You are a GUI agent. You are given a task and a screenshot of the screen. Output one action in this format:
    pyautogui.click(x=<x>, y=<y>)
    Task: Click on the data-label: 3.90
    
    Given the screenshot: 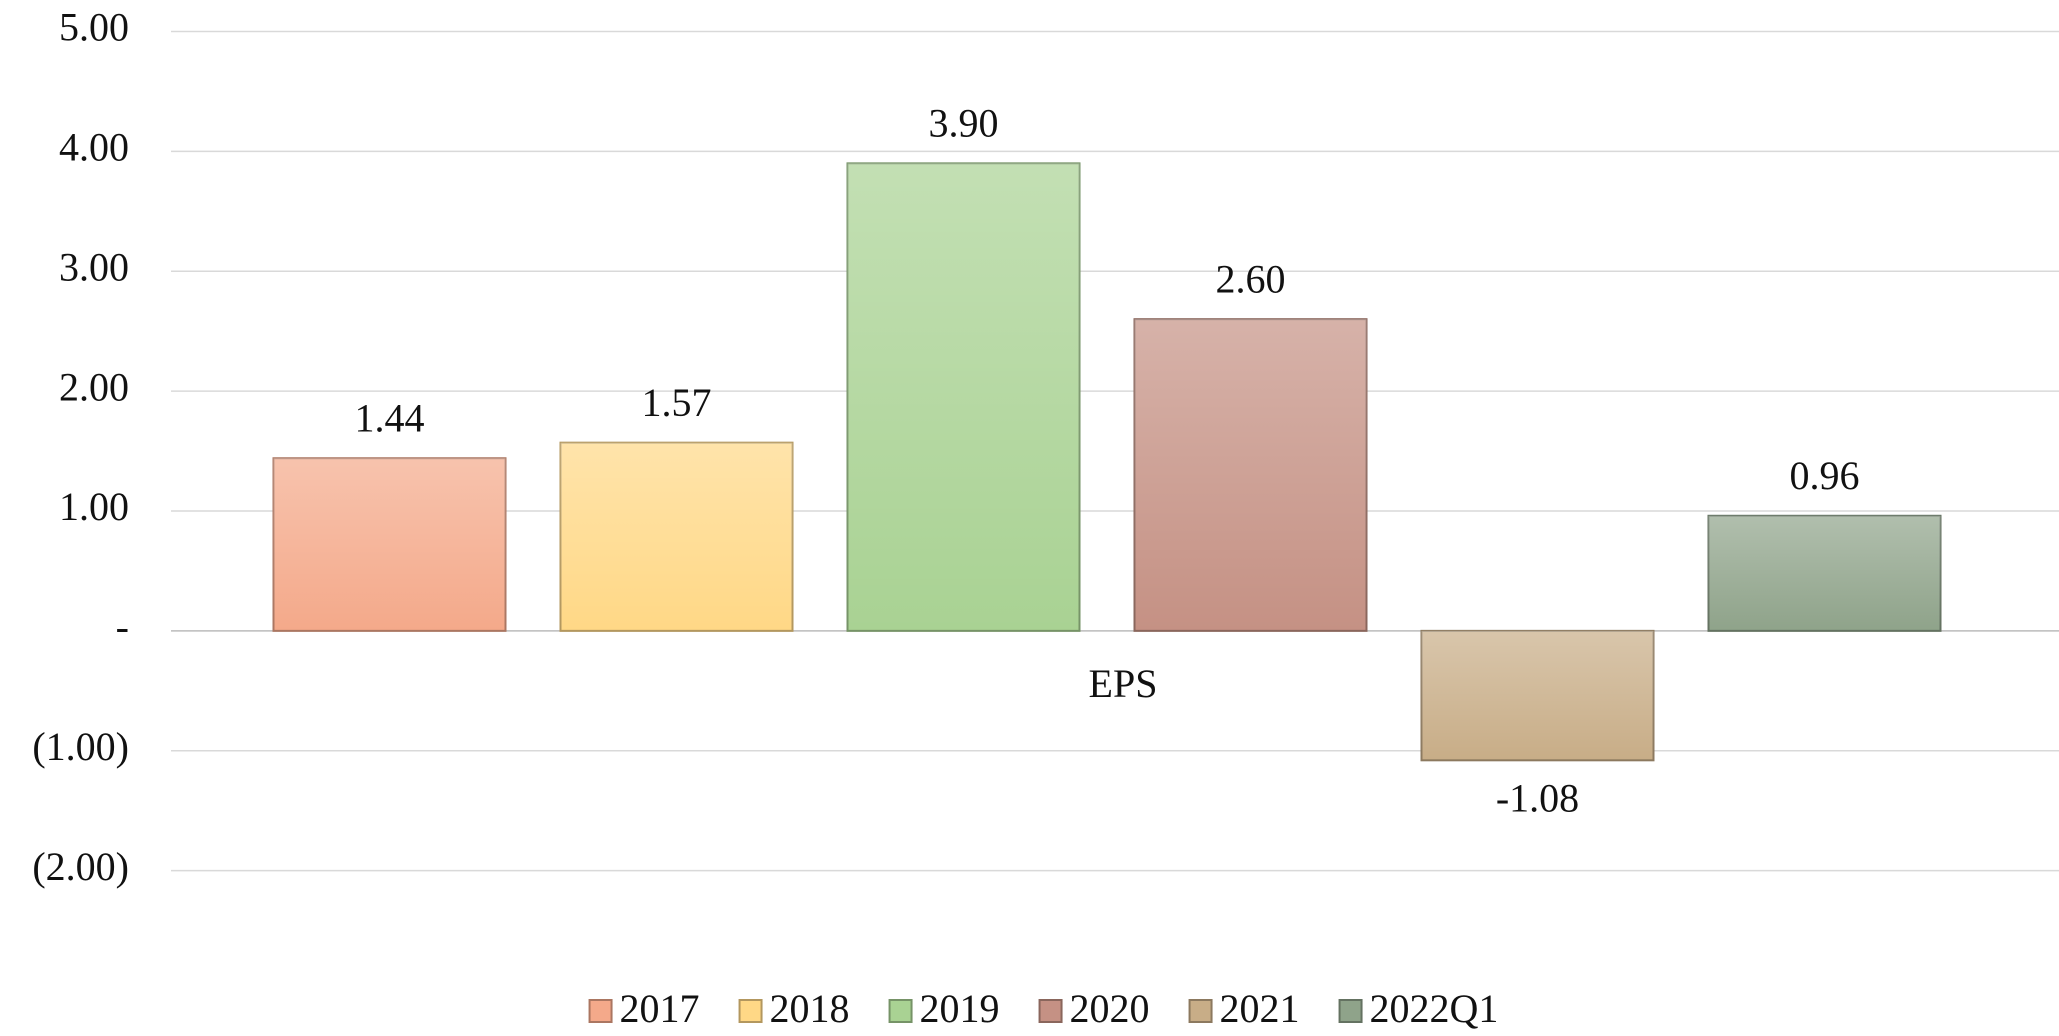 What is the action you would take?
    pyautogui.click(x=964, y=123)
    